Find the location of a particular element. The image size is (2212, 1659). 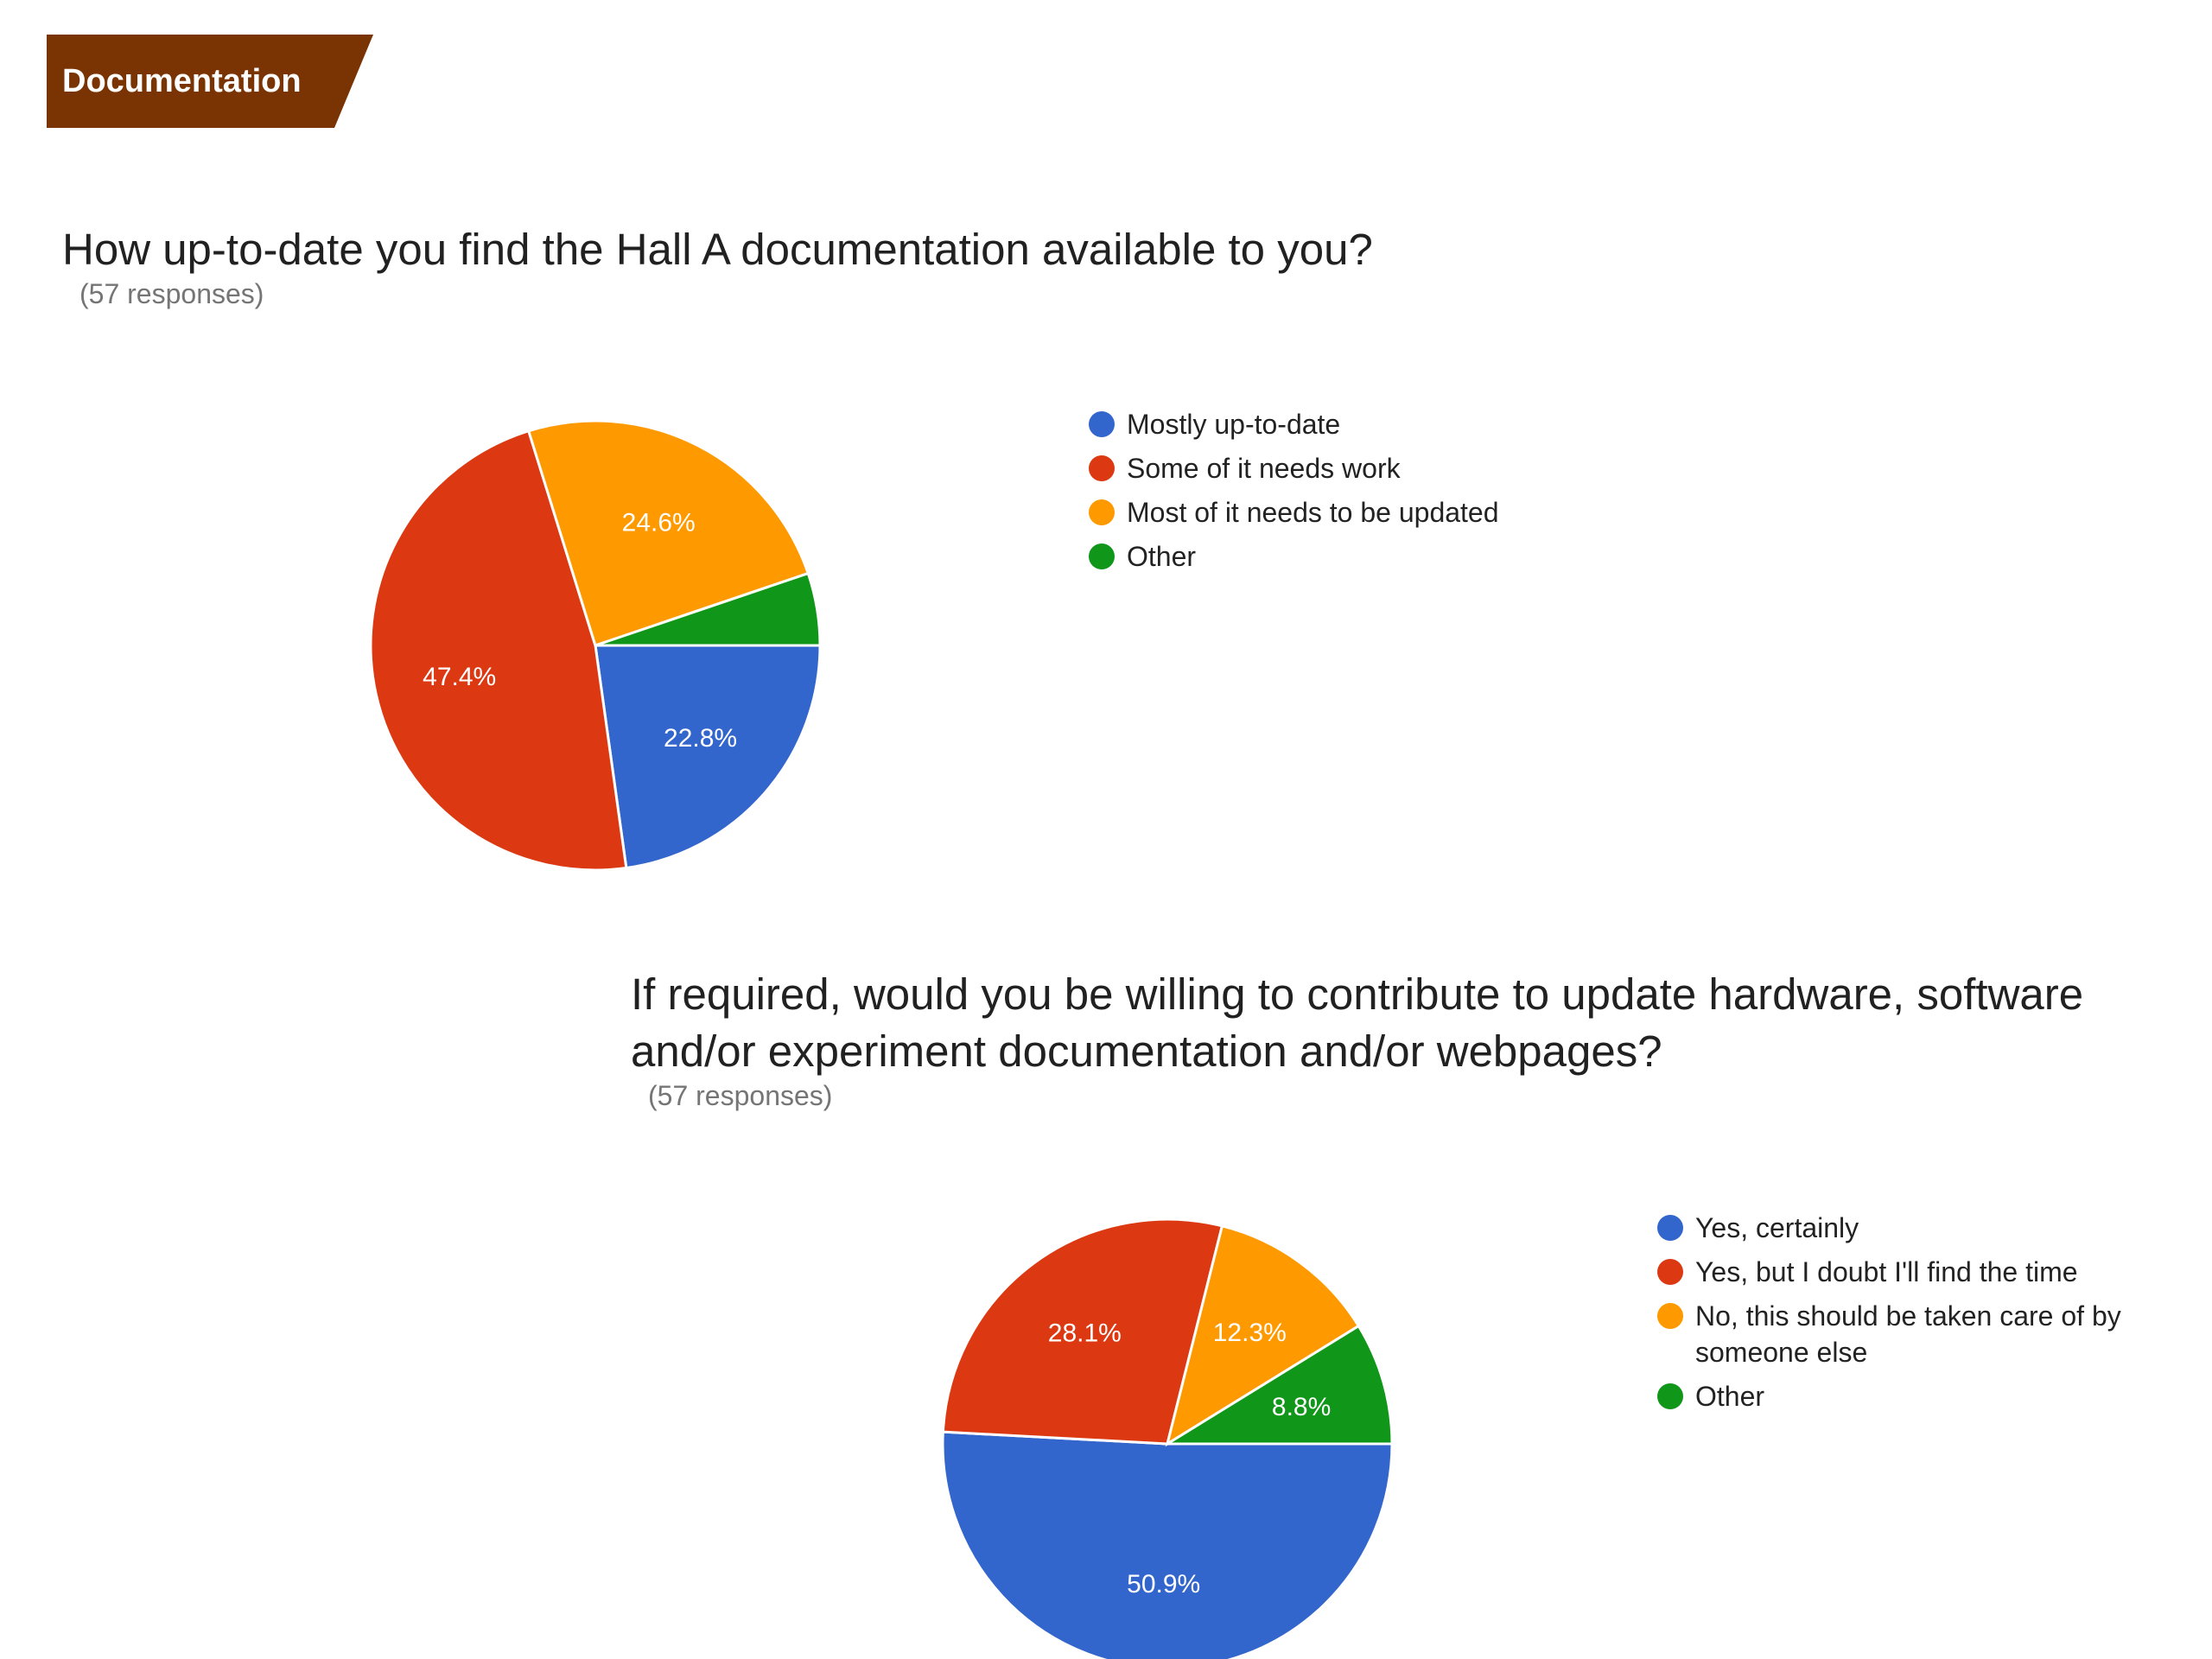

pie-slice-most-of-it-needs-to-be-updated is located at coordinates (668, 533).